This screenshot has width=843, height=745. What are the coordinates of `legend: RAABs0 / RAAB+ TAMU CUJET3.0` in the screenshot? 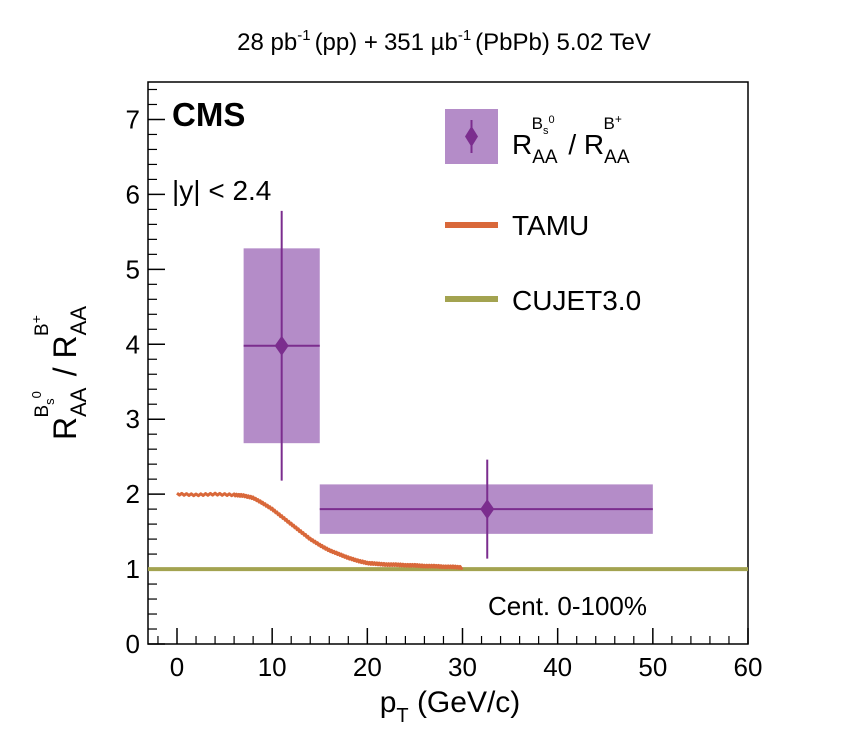 It's located at (543, 212).